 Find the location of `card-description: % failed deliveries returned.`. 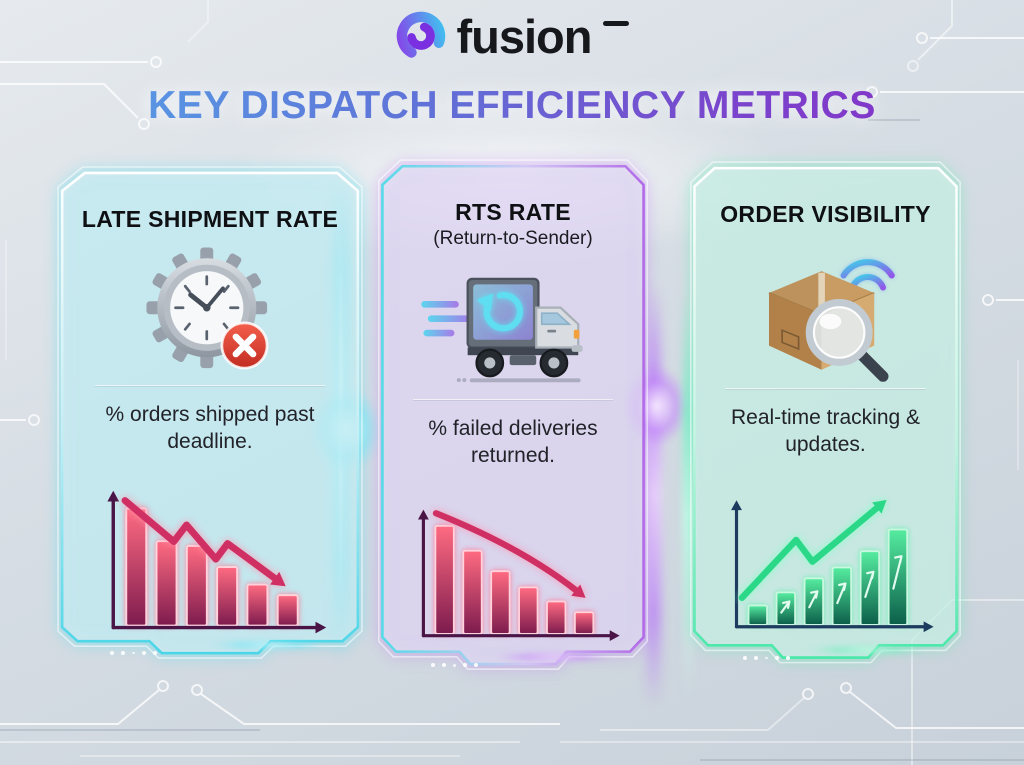

card-description: % failed deliveries returned. is located at coordinates (513, 442).